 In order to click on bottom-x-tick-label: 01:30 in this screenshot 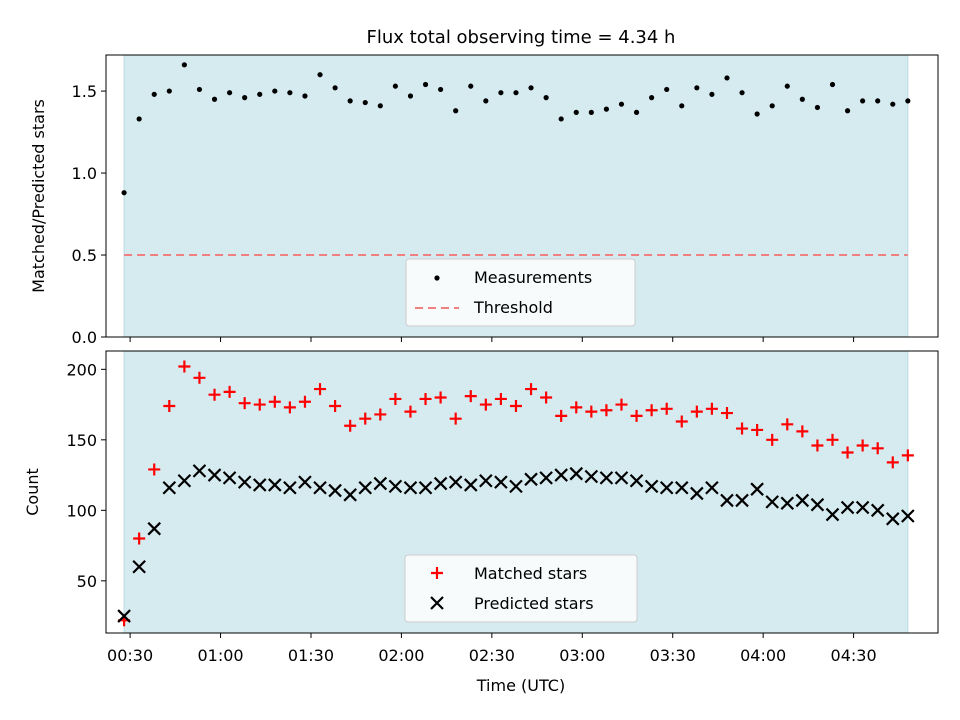, I will do `click(311, 655)`.